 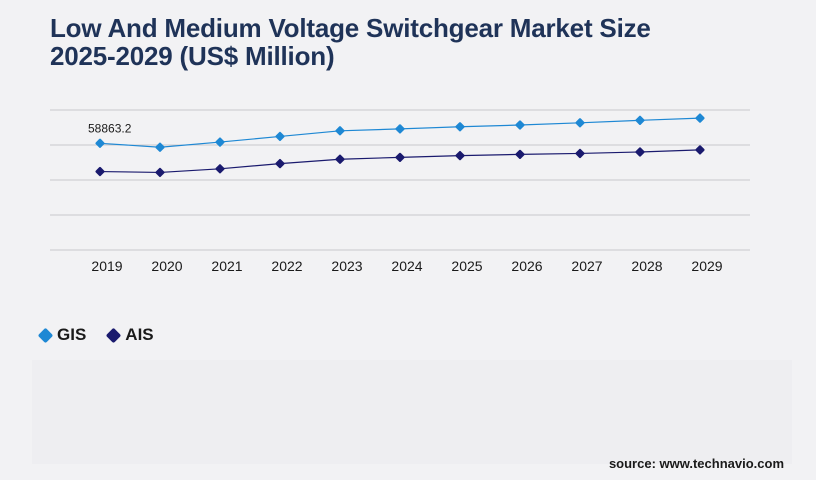 What do you see at coordinates (114, 335) in the screenshot?
I see `ais-legend-marker` at bounding box center [114, 335].